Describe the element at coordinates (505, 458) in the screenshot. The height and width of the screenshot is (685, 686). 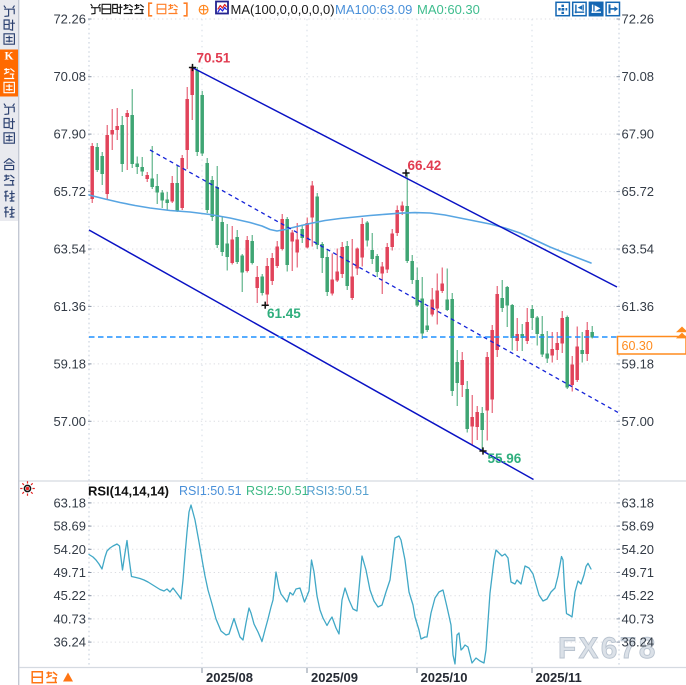
I see `svg-text: 55.96` at that location.